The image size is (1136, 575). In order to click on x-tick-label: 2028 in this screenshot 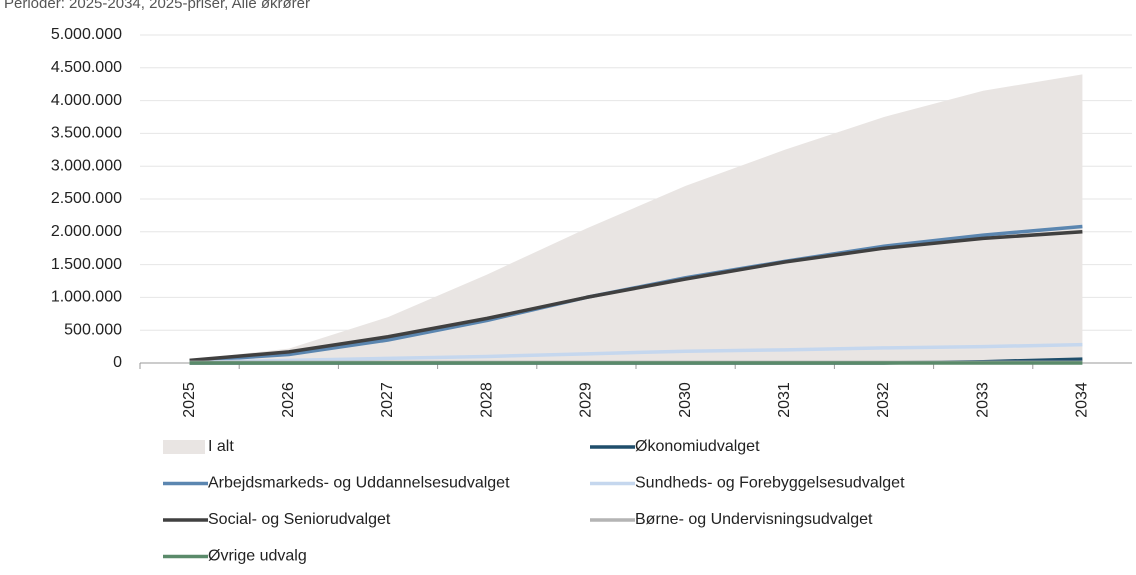, I will do `click(486, 400)`.